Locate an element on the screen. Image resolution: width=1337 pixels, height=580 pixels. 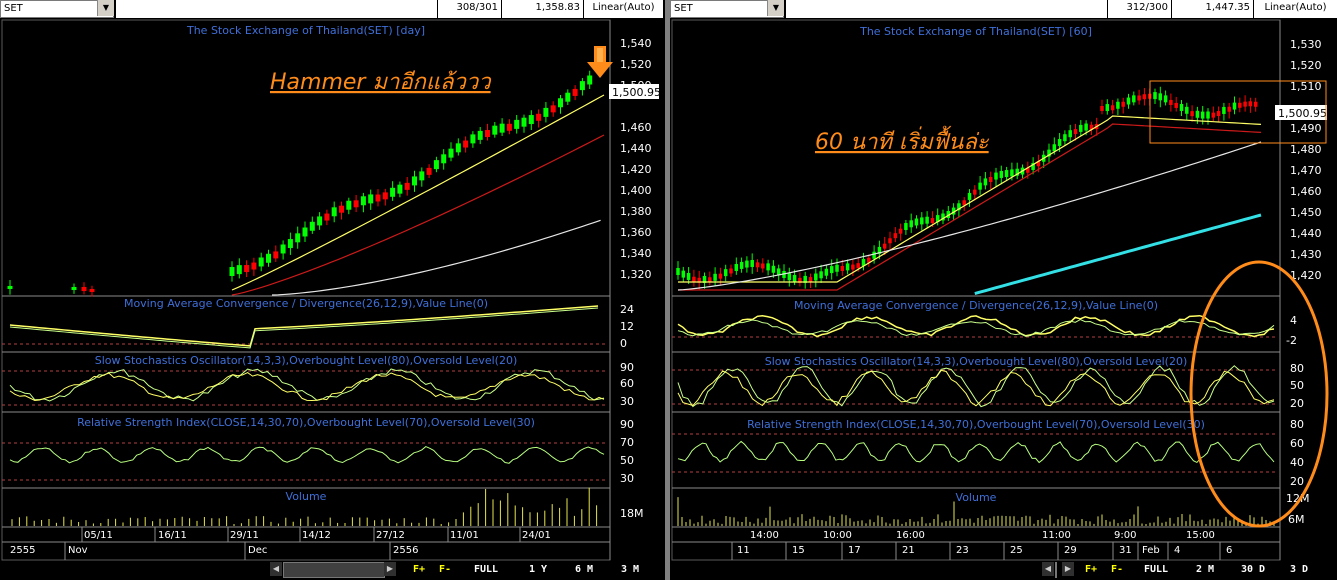
date-tick: 29/11 is located at coordinates (244, 535).